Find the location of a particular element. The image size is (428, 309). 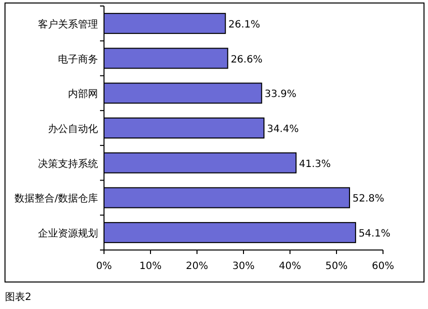

y-tick-label: 客户关系管理 is located at coordinates (68, 24).